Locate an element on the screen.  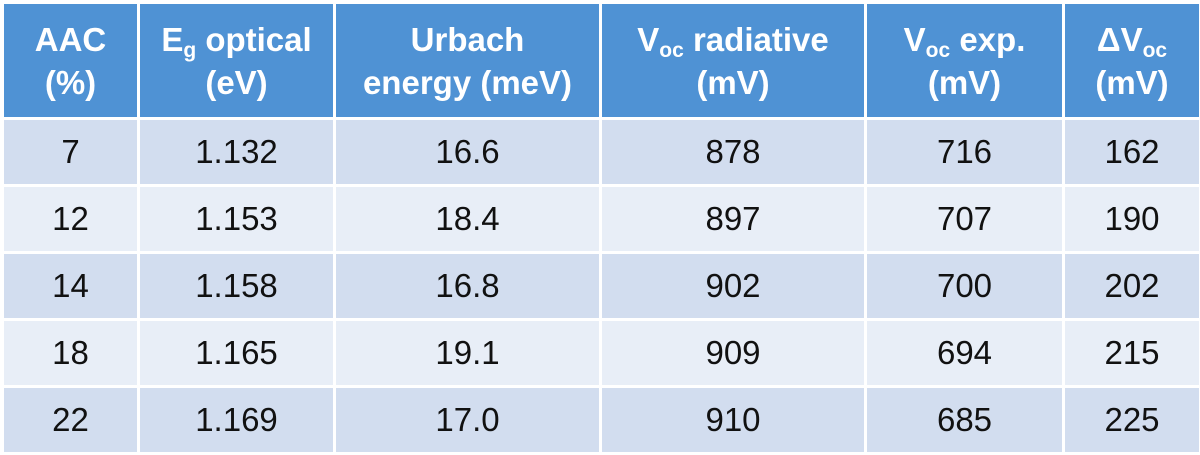
header-voc-exp-symbol: V is located at coordinates (915, 39).